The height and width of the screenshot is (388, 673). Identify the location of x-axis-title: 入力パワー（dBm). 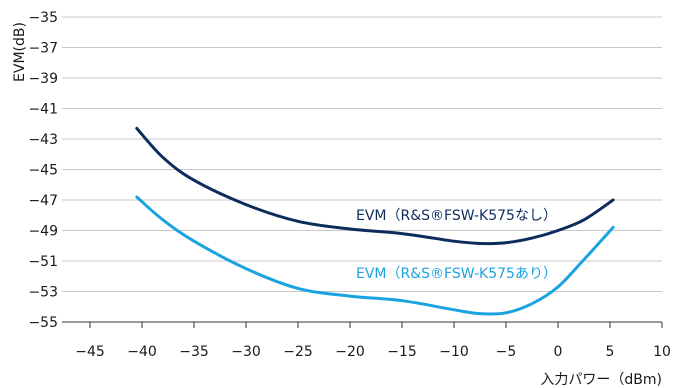
(601, 380).